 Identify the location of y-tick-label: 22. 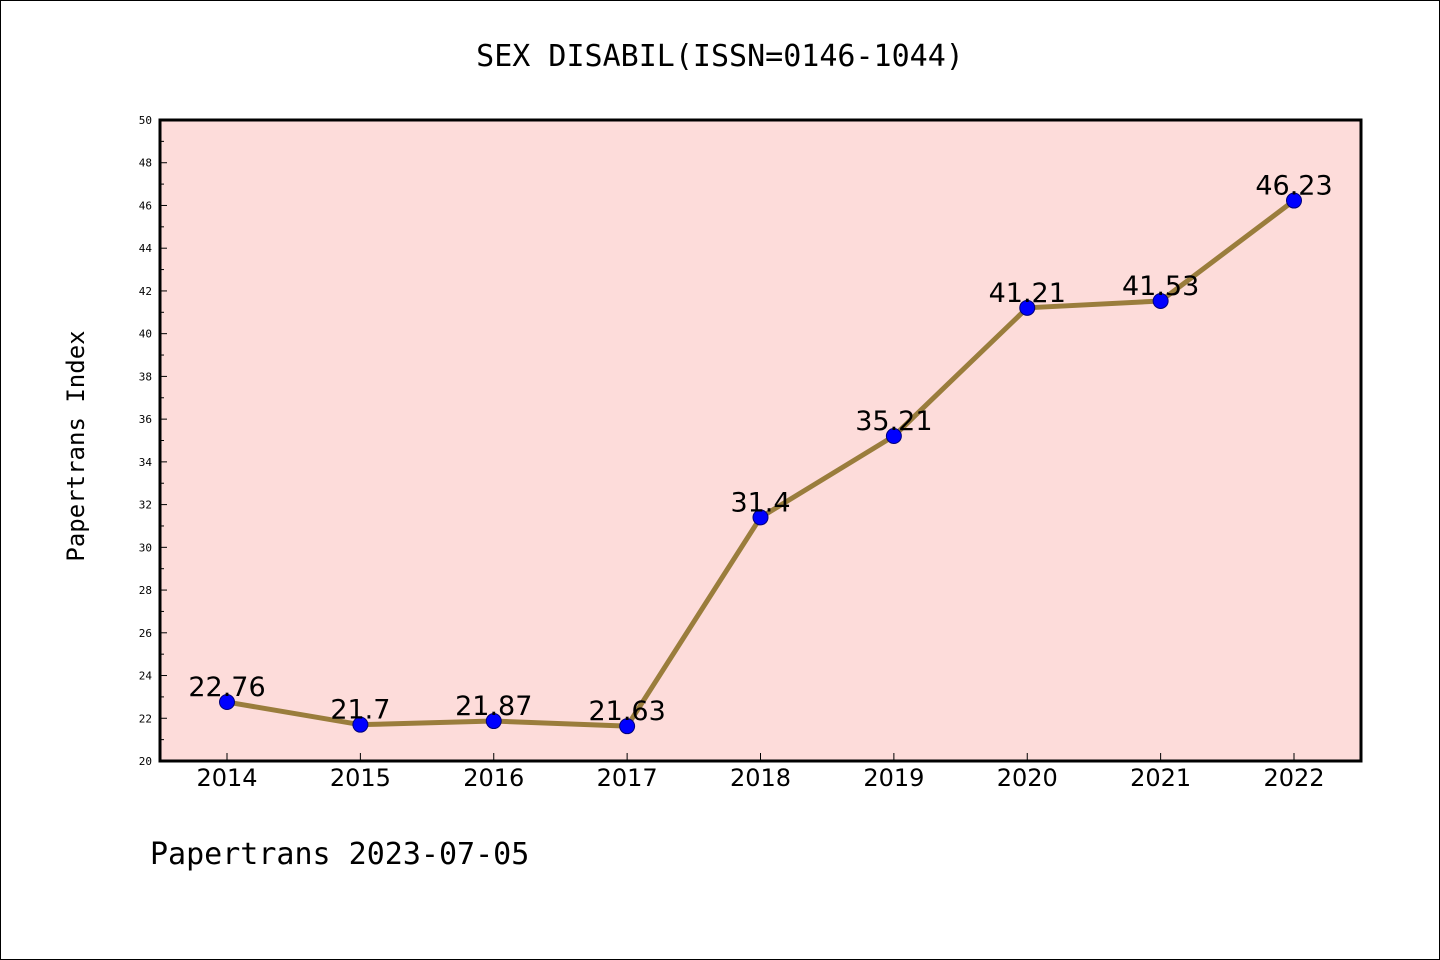
(145, 718).